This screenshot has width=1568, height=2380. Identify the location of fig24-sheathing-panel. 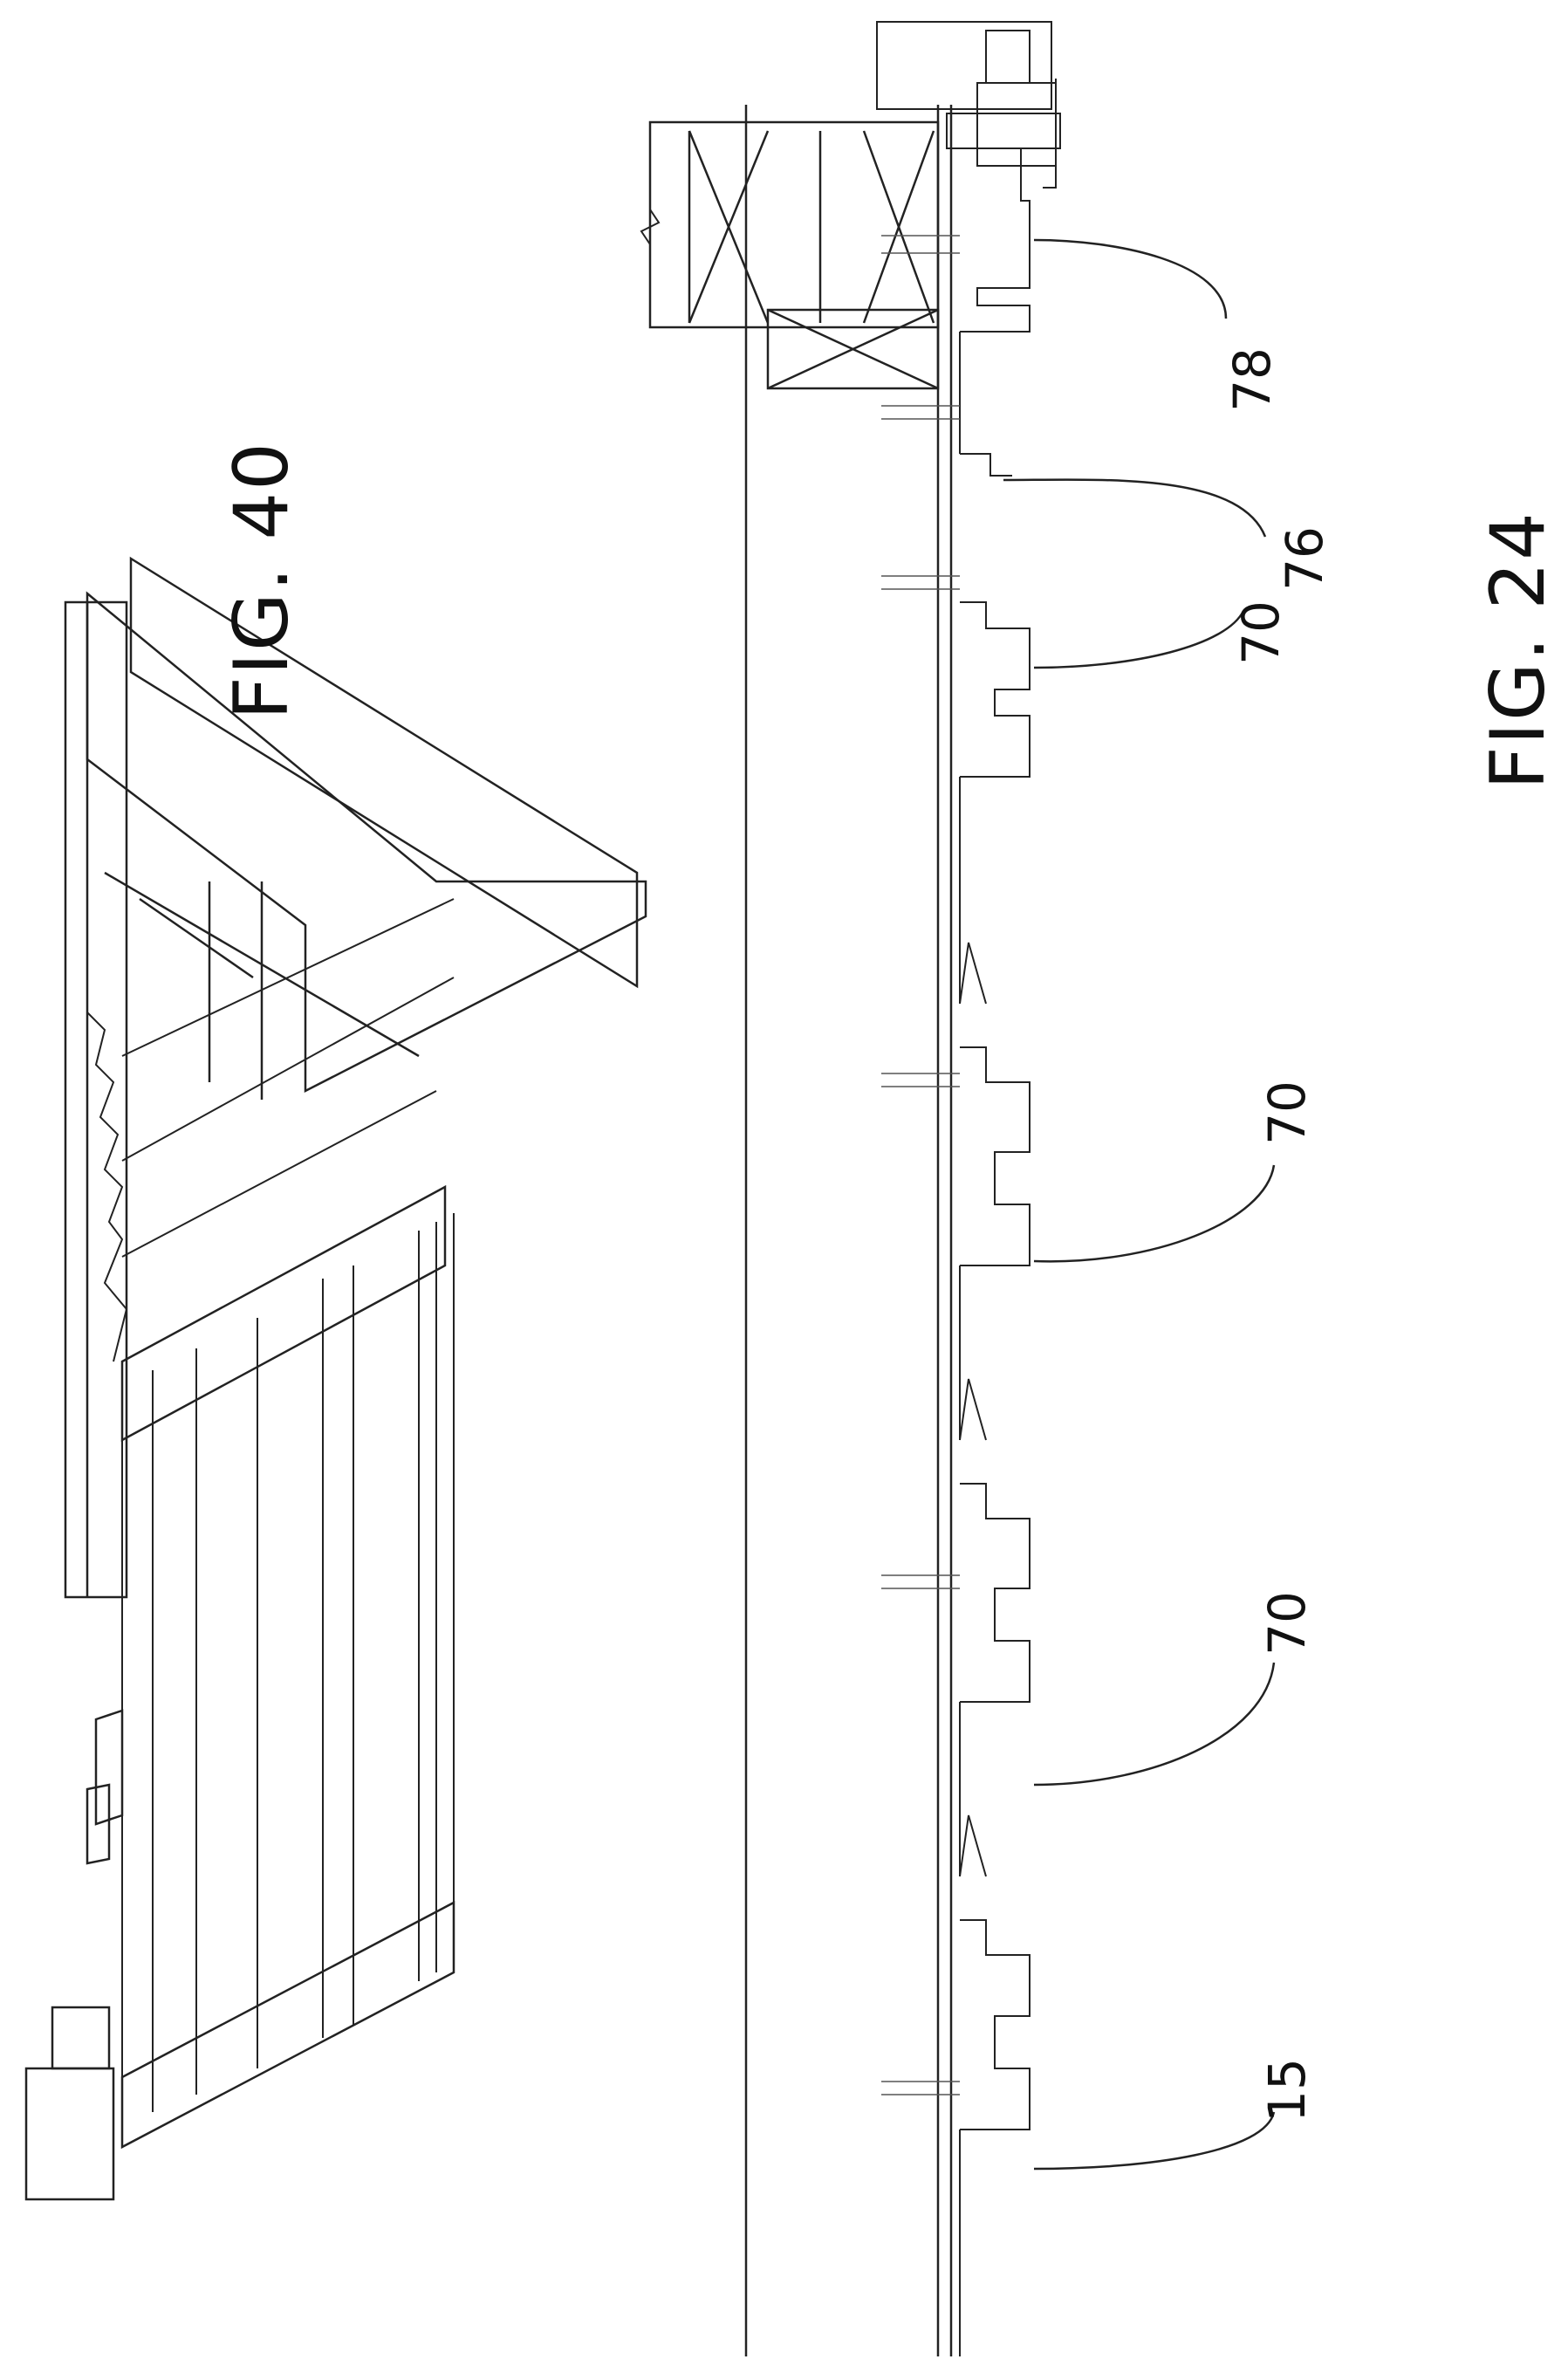
(849, 1230).